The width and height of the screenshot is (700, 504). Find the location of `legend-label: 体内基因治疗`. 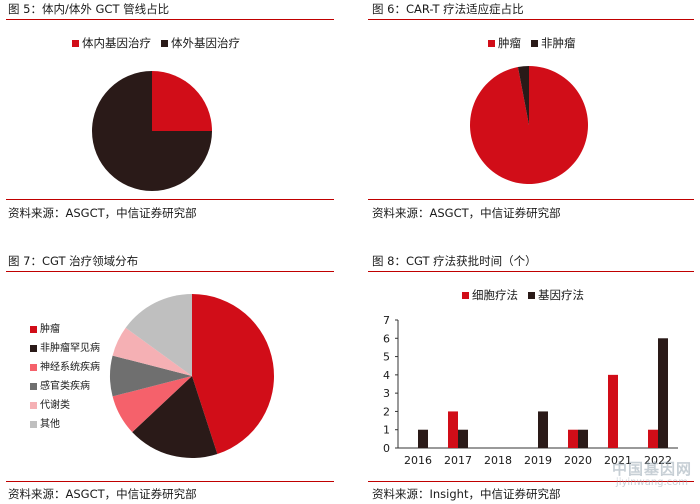

legend-label: 体内基因治疗 is located at coordinates (116, 43).